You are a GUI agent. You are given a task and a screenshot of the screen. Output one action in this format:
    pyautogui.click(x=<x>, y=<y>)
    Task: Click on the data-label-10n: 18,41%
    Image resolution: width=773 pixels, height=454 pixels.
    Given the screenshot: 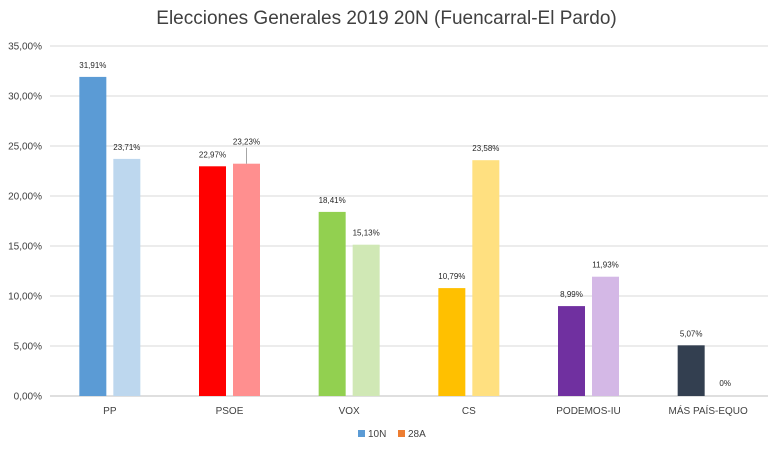 What is the action you would take?
    pyautogui.click(x=332, y=200)
    